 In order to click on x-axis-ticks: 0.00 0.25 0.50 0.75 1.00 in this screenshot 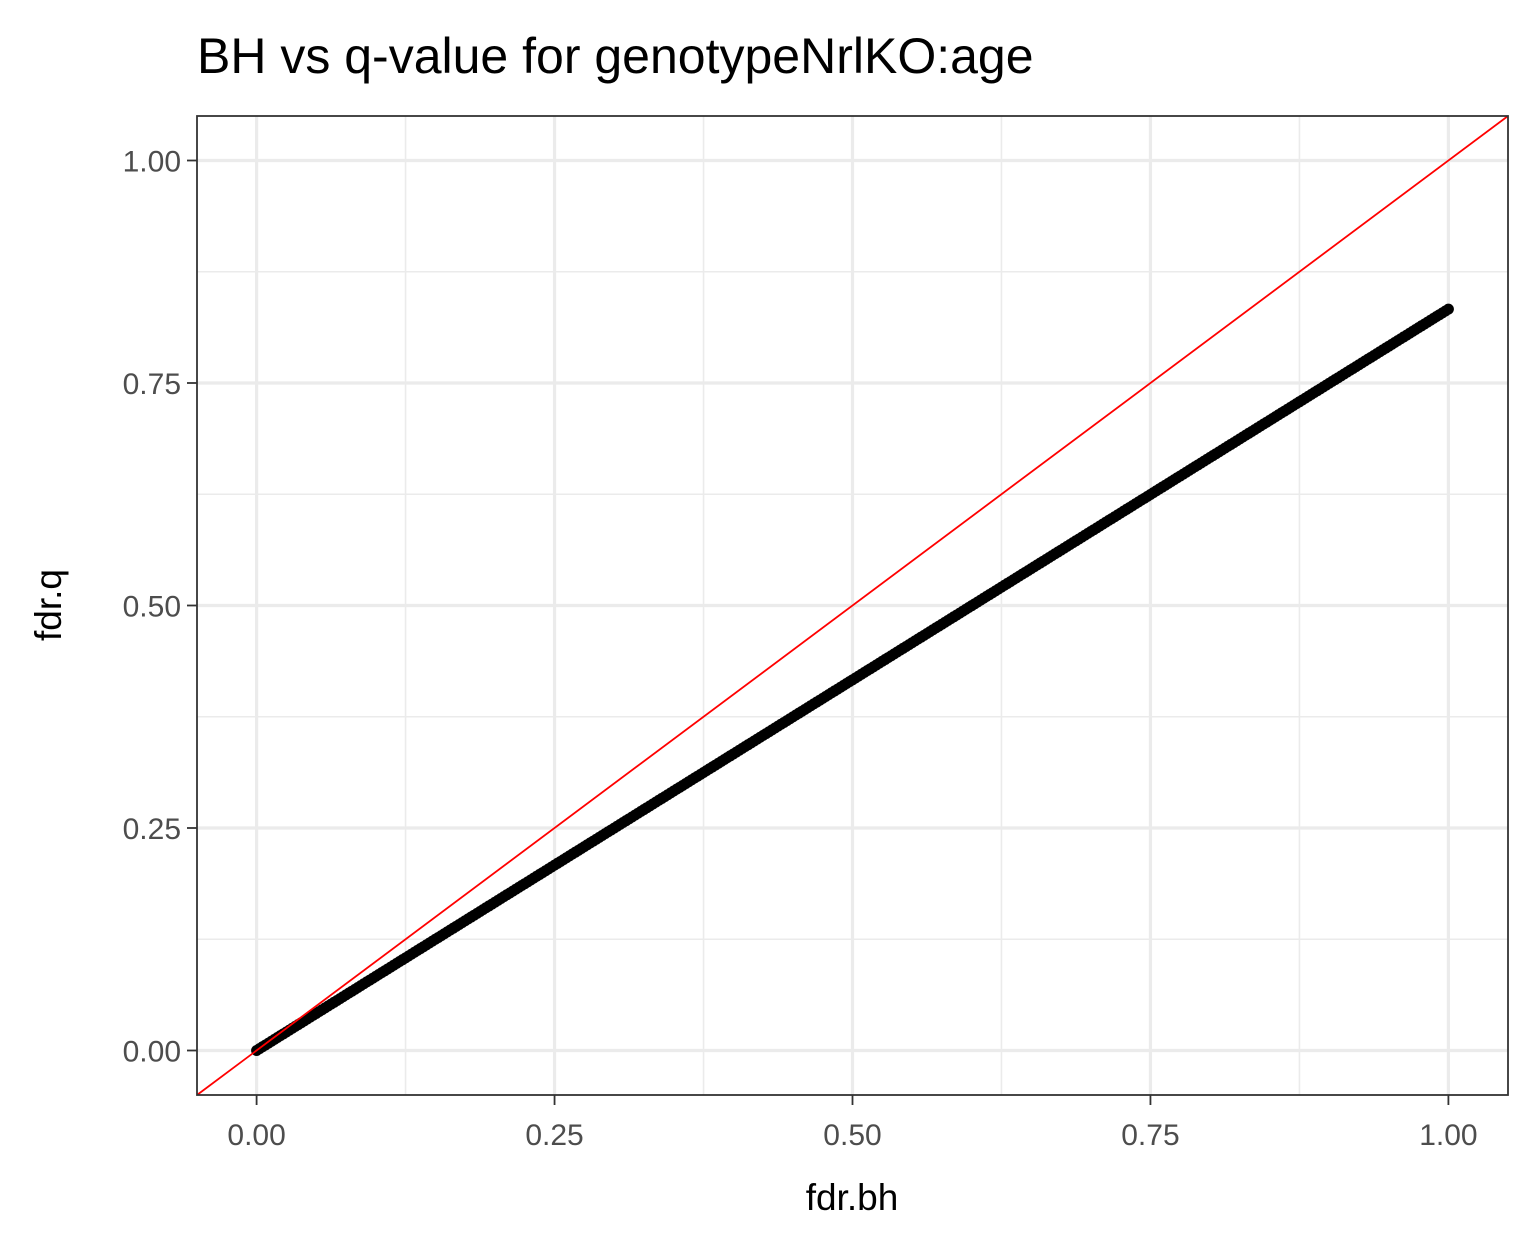, I will do `click(852, 1123)`.